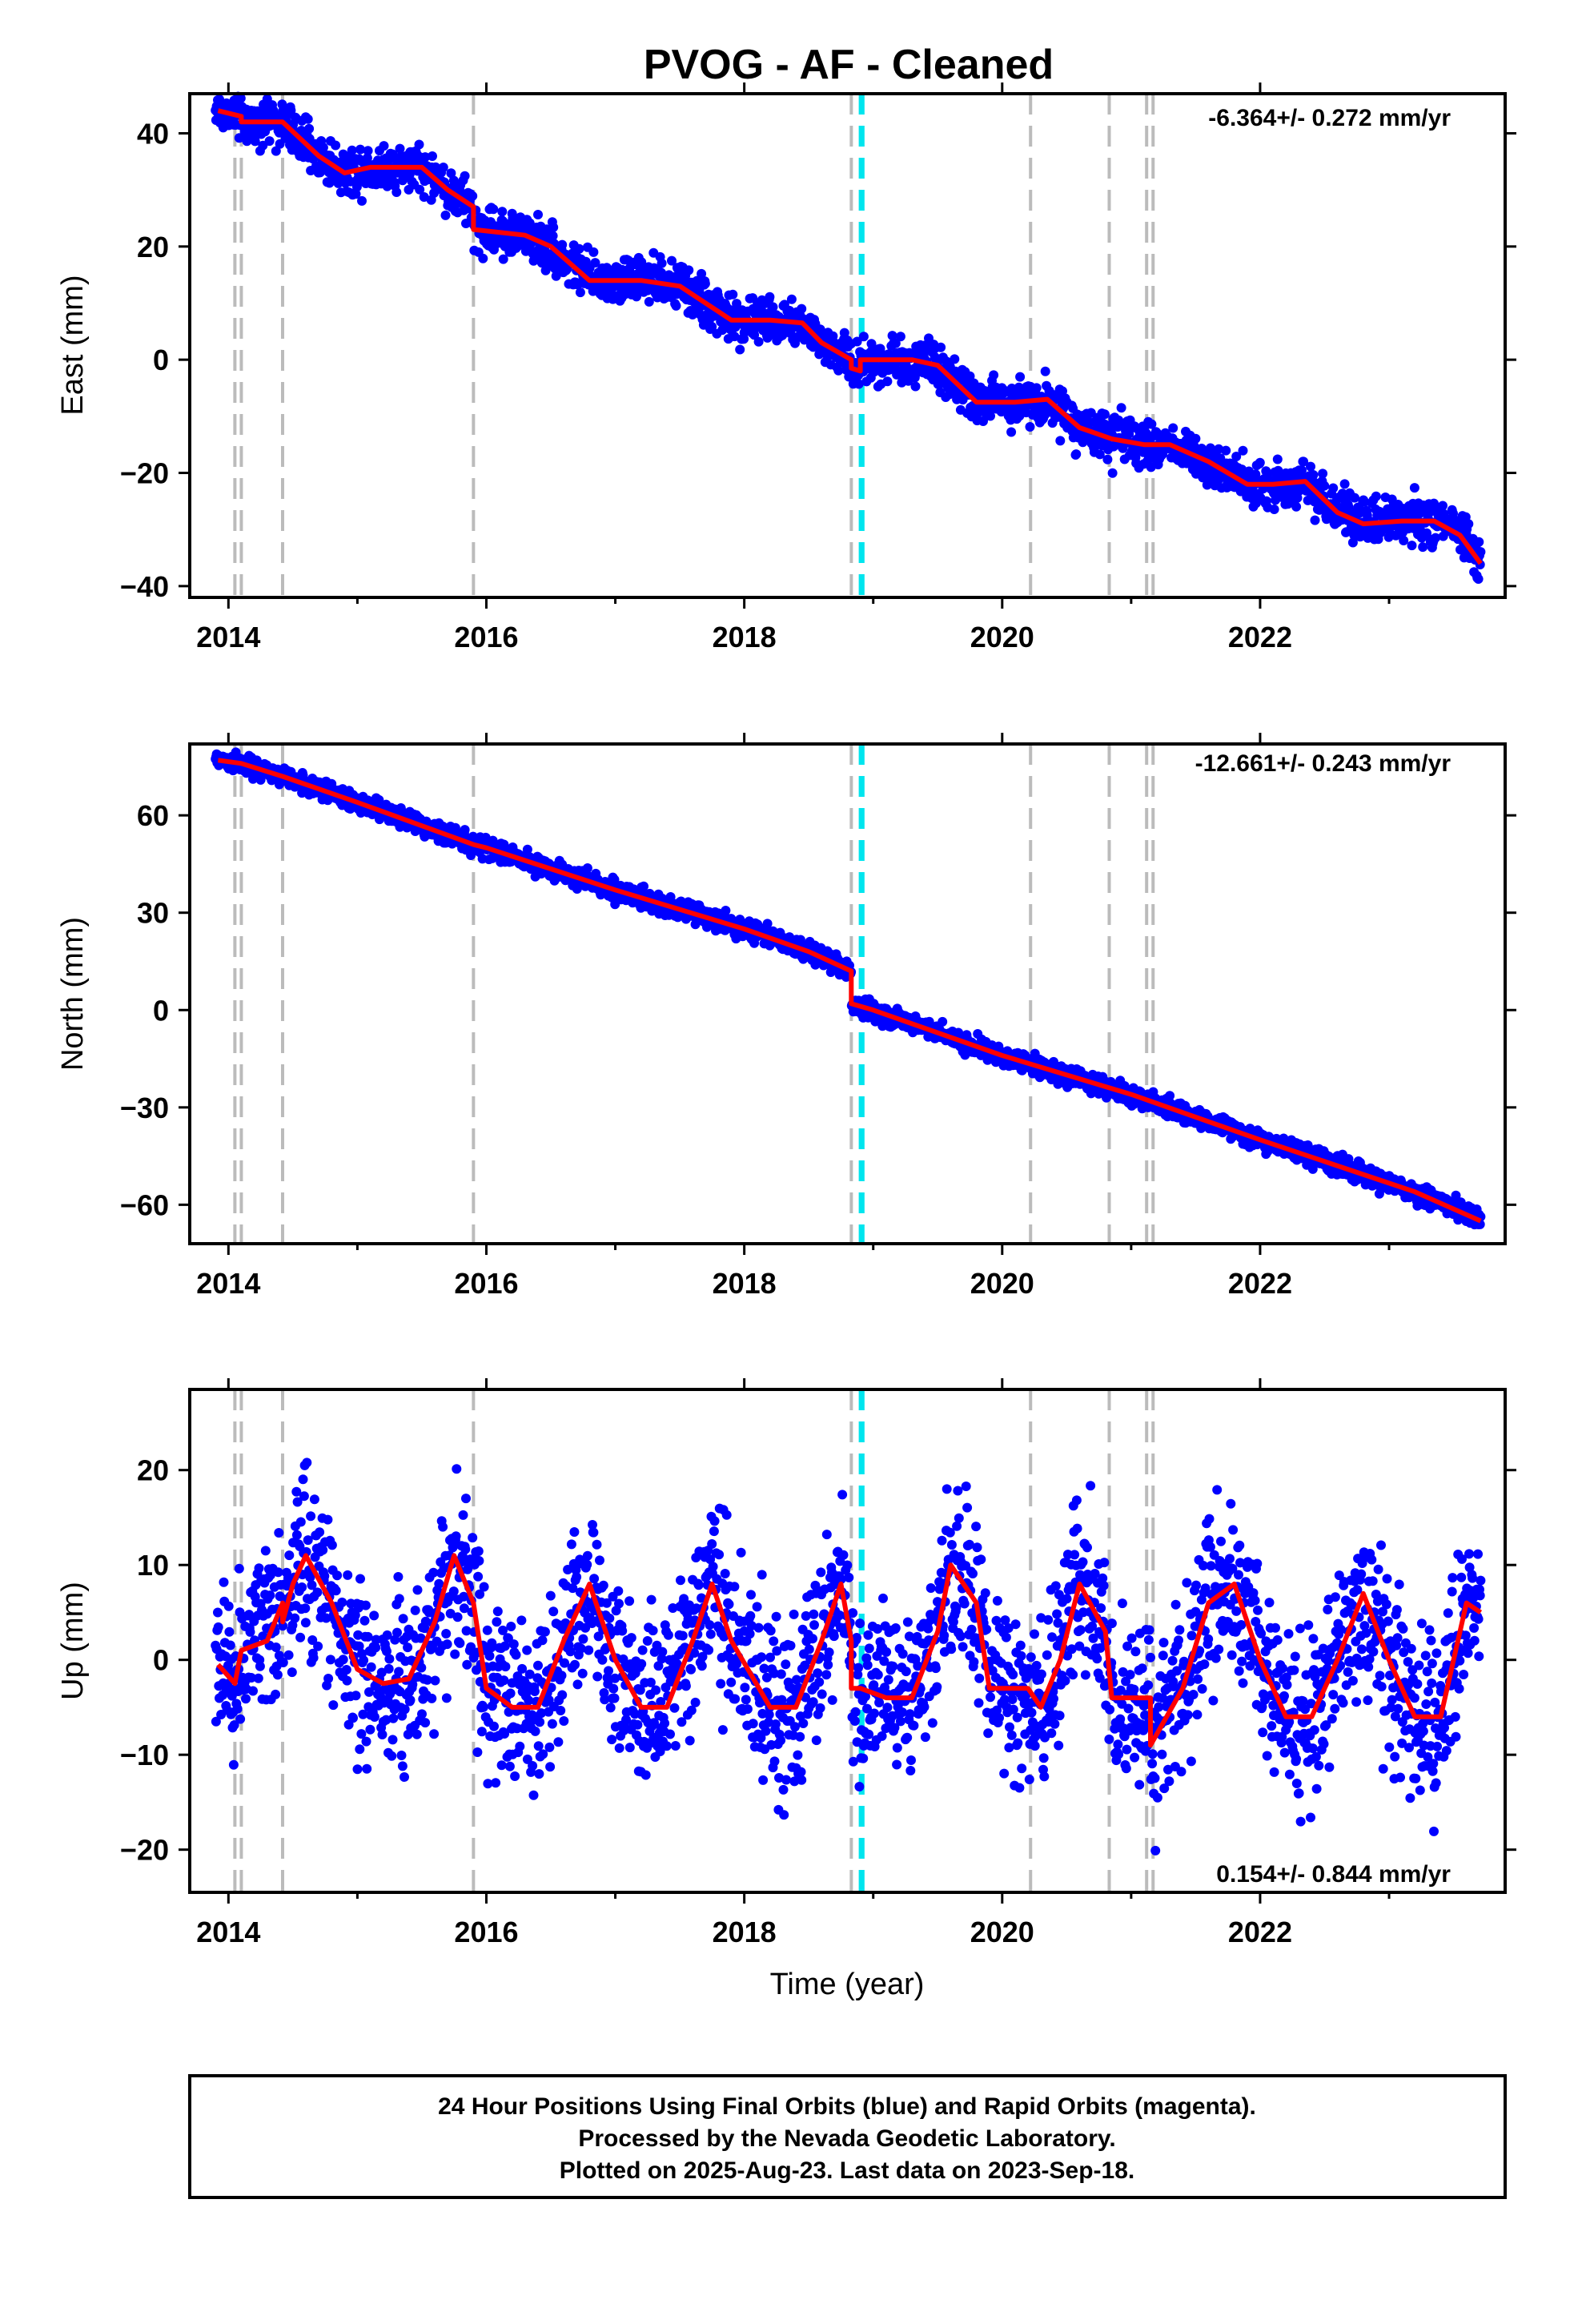 This screenshot has width=1582, height=2324. What do you see at coordinates (848, 1657) in the screenshot?
I see `up-data-points` at bounding box center [848, 1657].